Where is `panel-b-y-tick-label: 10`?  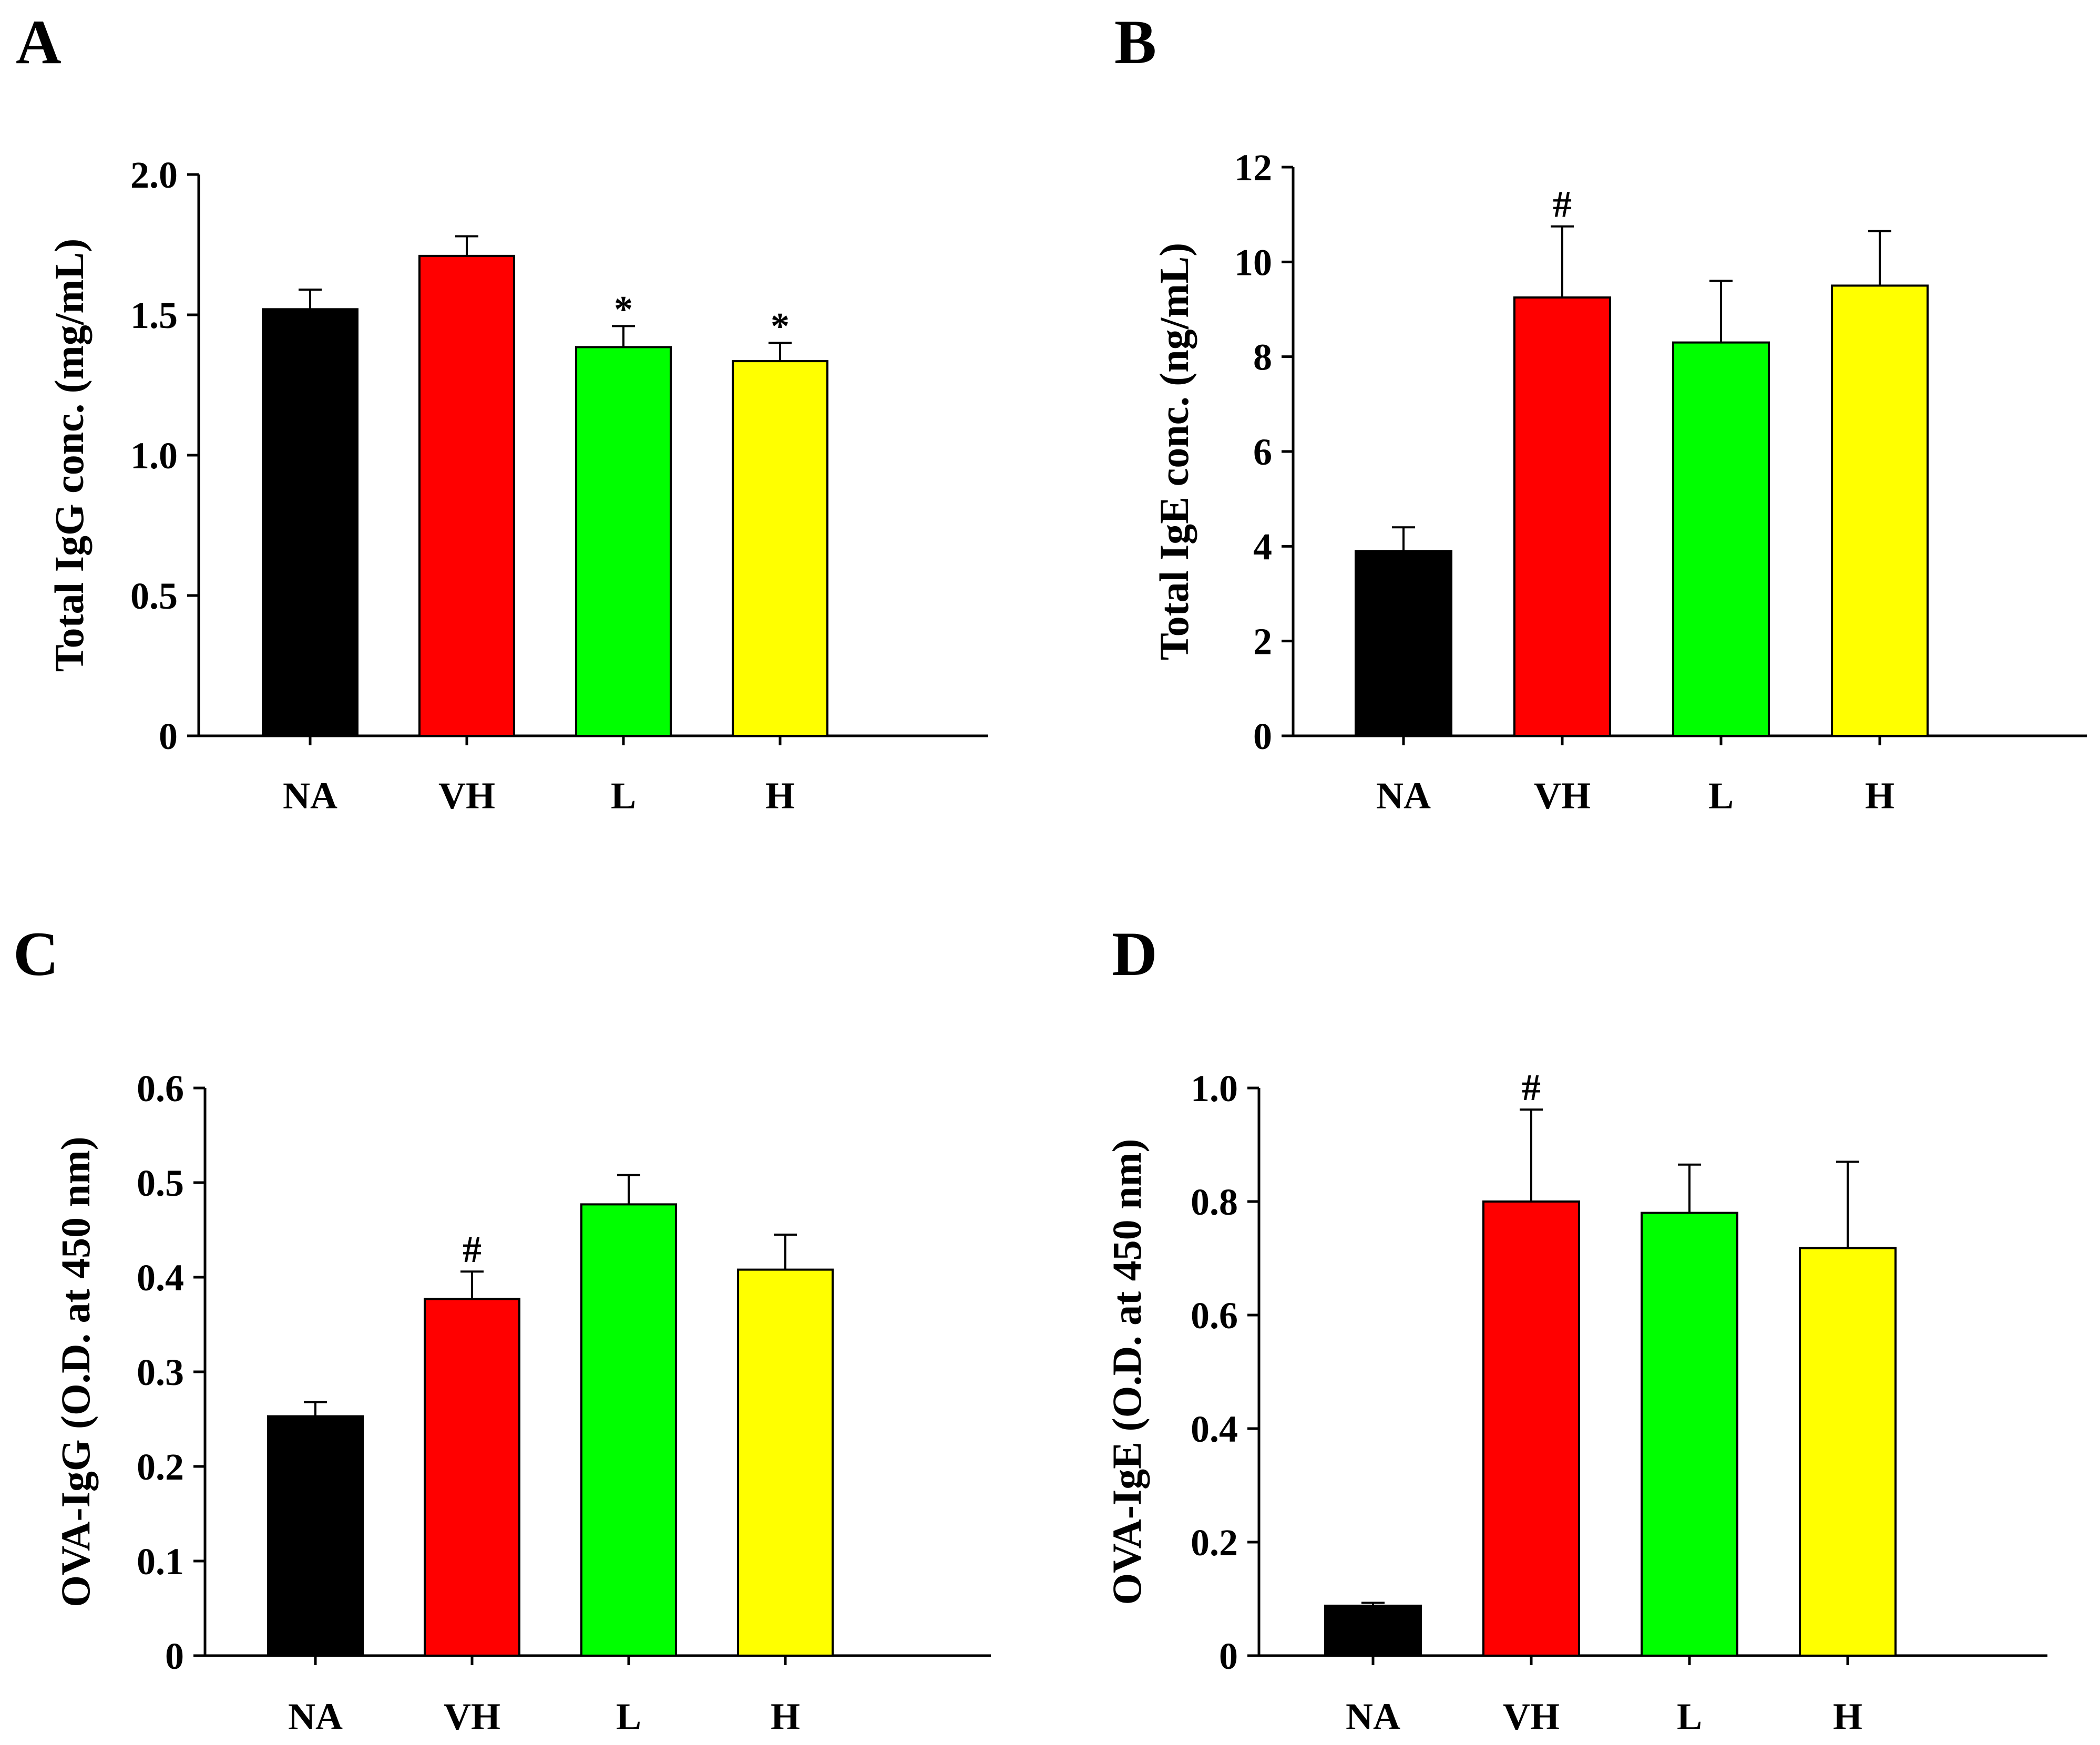
panel-b-y-tick-label: 10 is located at coordinates (1253, 262).